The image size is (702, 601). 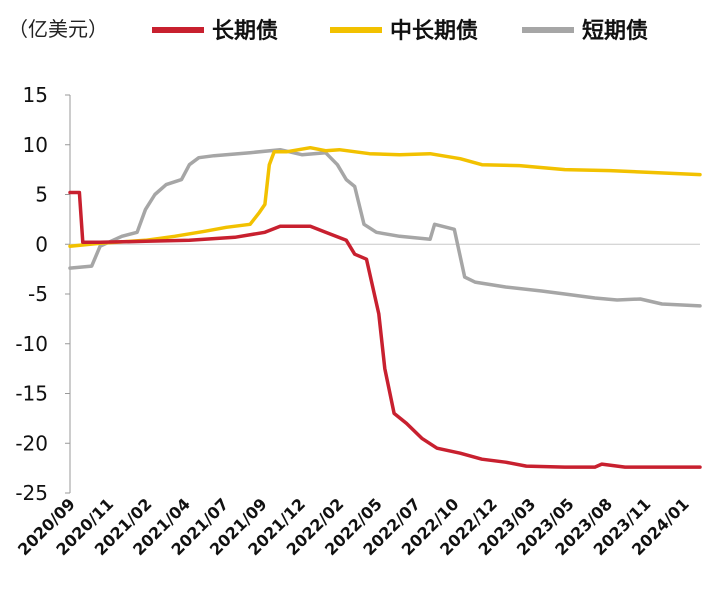 I want to click on y-tick-label: 5, so click(x=41, y=195).